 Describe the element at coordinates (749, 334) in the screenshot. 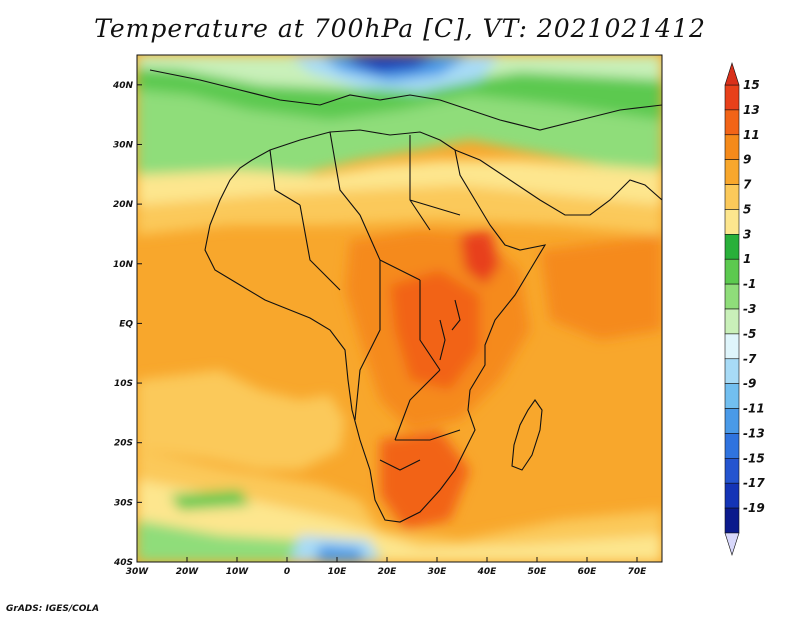

I see `colorbar-label: -5` at that location.